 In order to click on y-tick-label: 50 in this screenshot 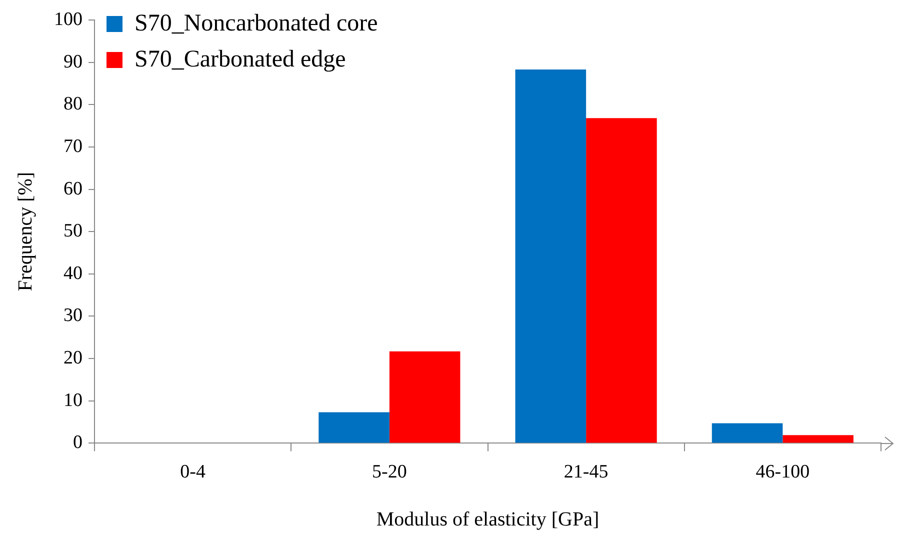, I will do `click(73, 231)`.